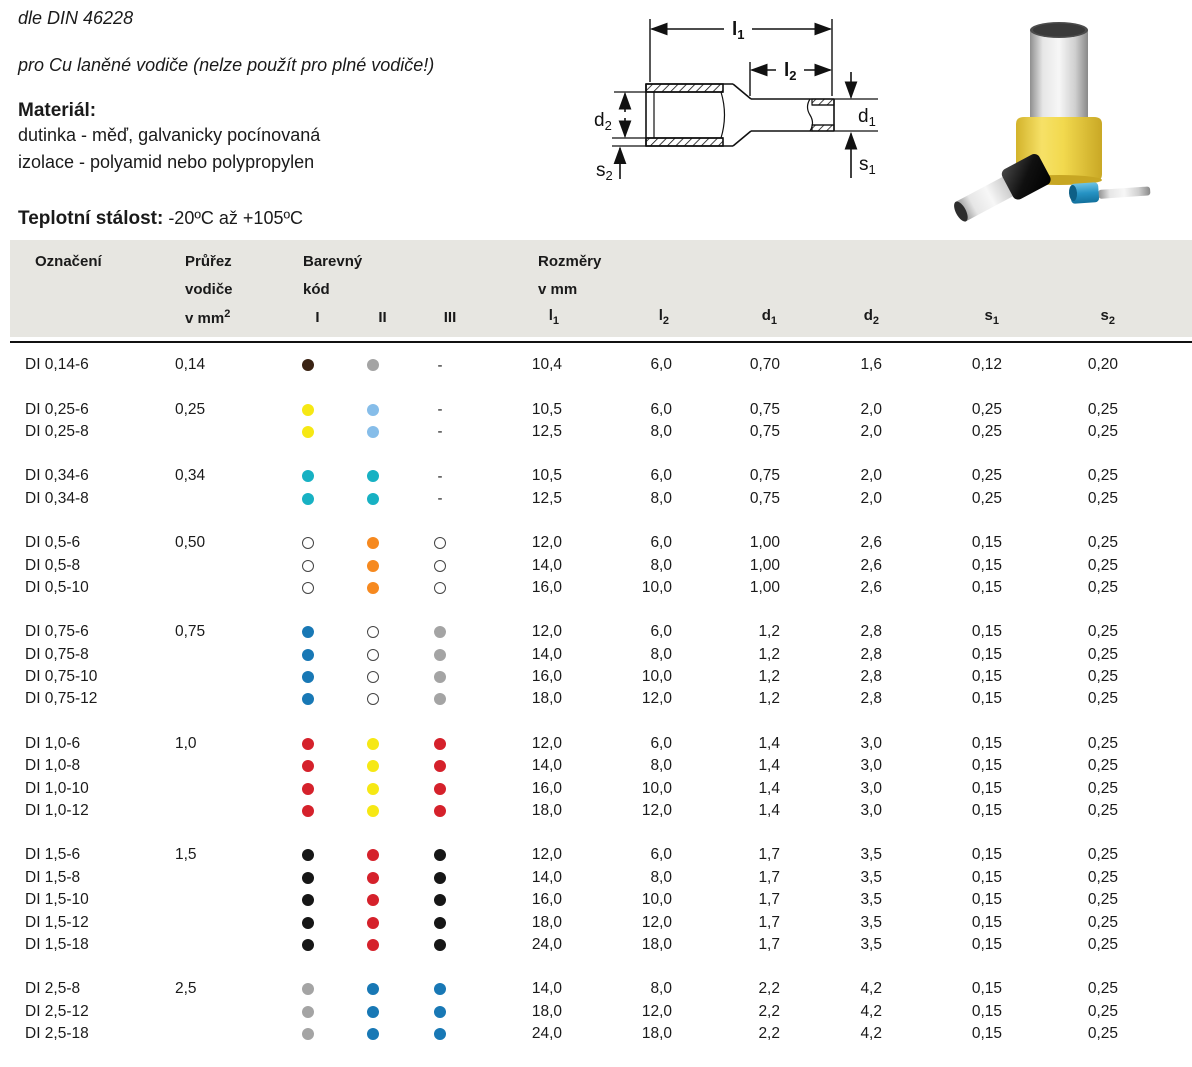 Image resolution: width=1192 pixels, height=1067 pixels. I want to click on material-line-1: dutinka - měď, galvanicky pocínovaná, so click(169, 135).